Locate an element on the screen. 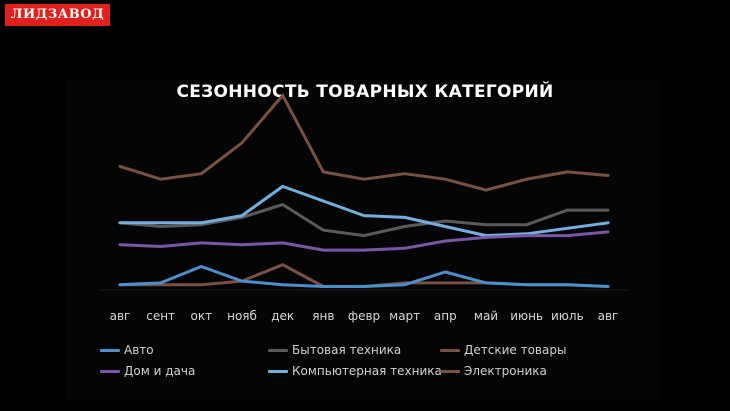 The height and width of the screenshot is (411, 730). x-tick-label: нояб is located at coordinates (242, 316).